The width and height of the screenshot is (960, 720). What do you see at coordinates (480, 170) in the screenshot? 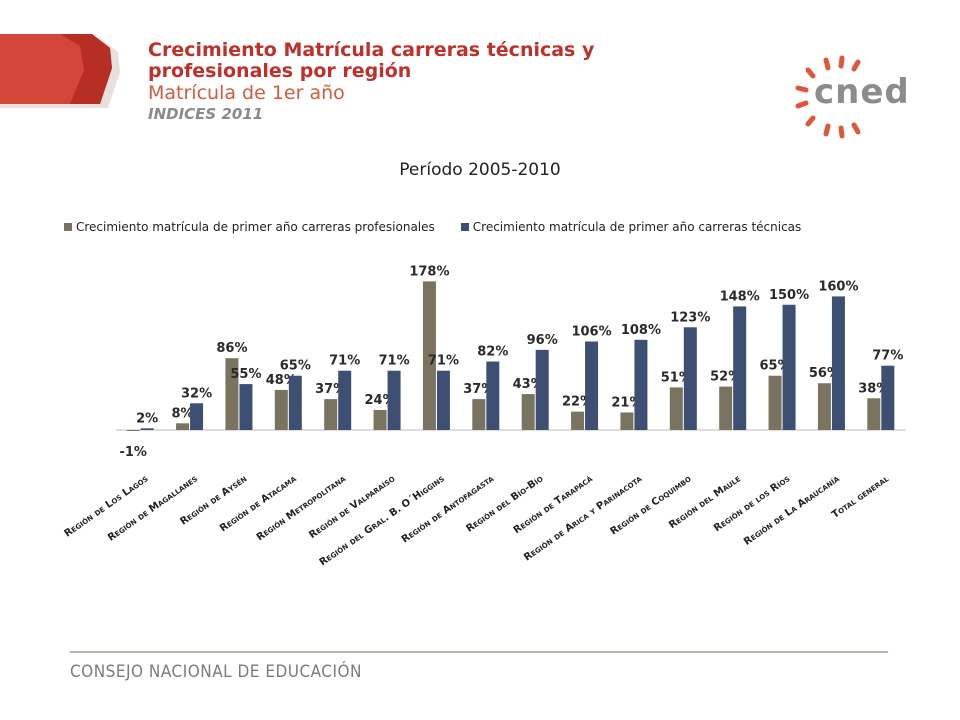
I see `chart-title: Período 2005-2010` at bounding box center [480, 170].